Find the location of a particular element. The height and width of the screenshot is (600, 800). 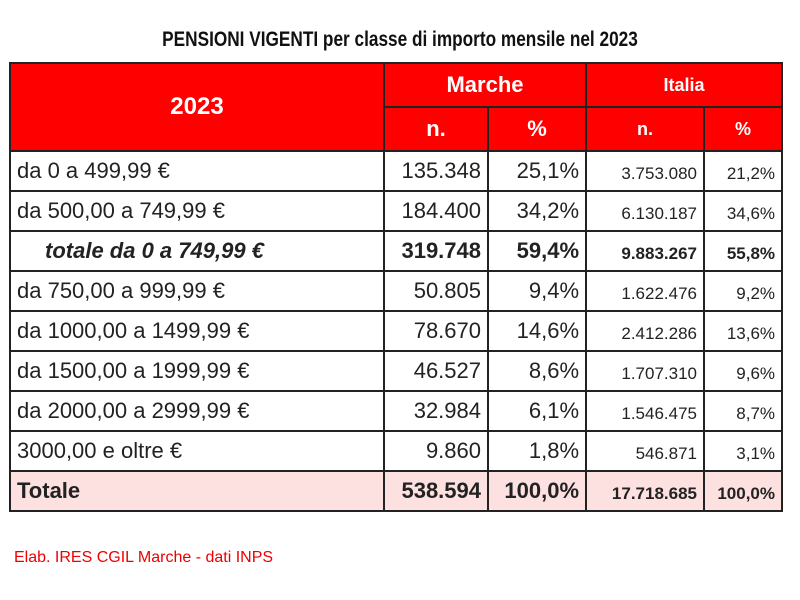

marche-percent: 6,1% is located at coordinates (537, 411).